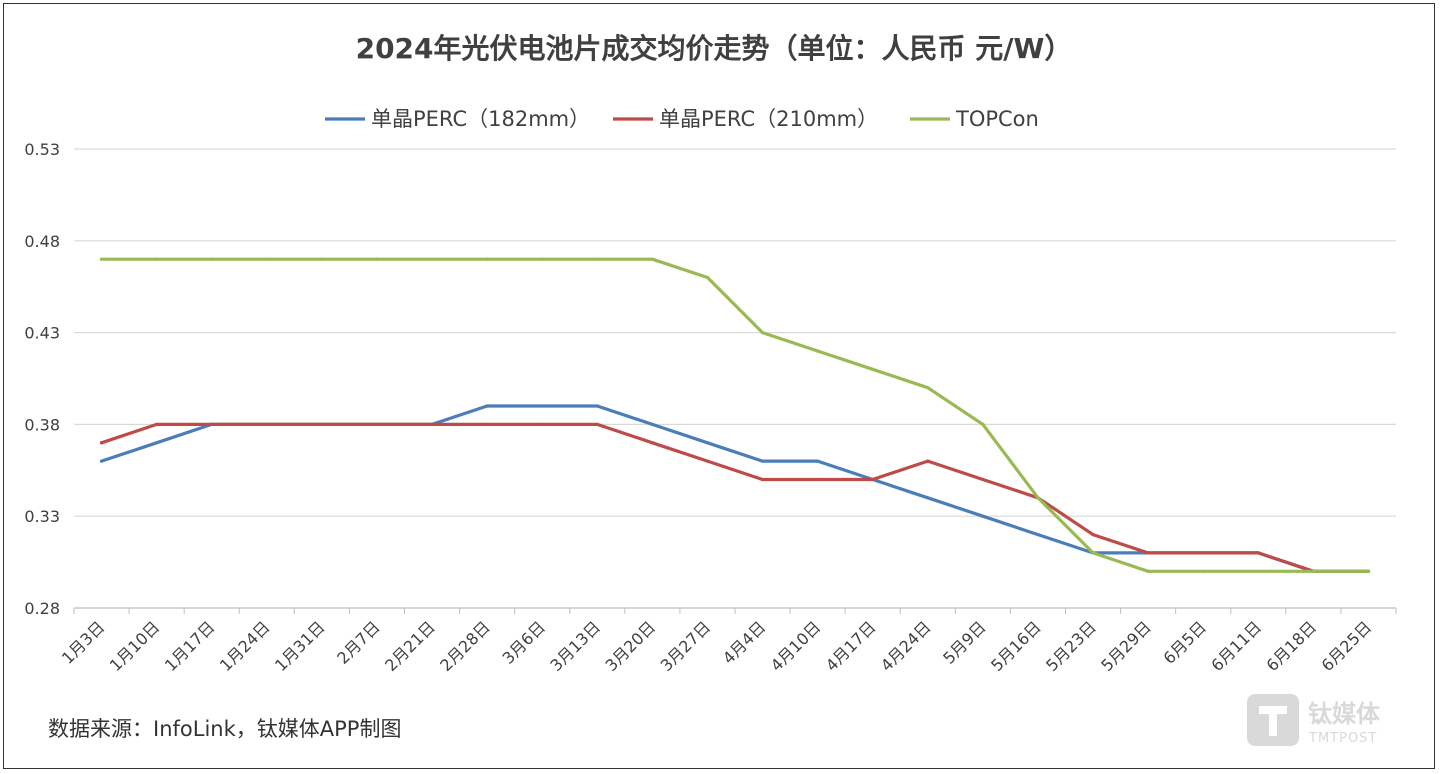 This screenshot has width=1440, height=774. Describe the element at coordinates (631, 646) in the screenshot. I see `x-tick-label: 3月20日` at that location.